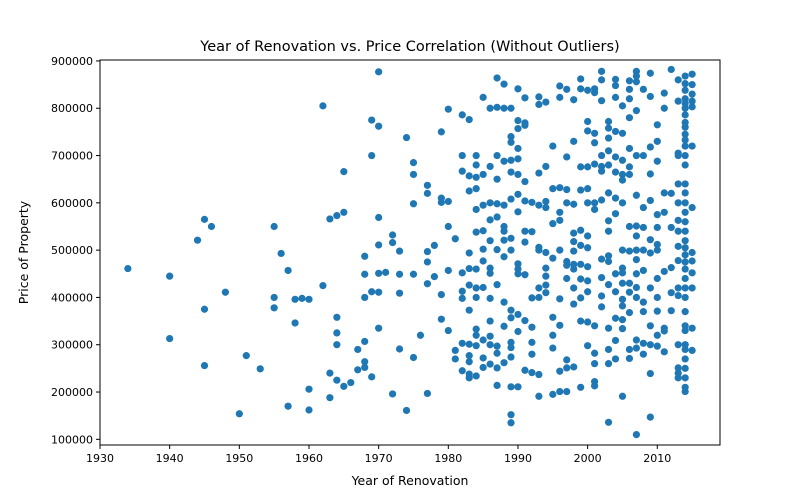 The width and height of the screenshot is (800, 504). I want to click on x-tick-label: 1980, so click(448, 458).